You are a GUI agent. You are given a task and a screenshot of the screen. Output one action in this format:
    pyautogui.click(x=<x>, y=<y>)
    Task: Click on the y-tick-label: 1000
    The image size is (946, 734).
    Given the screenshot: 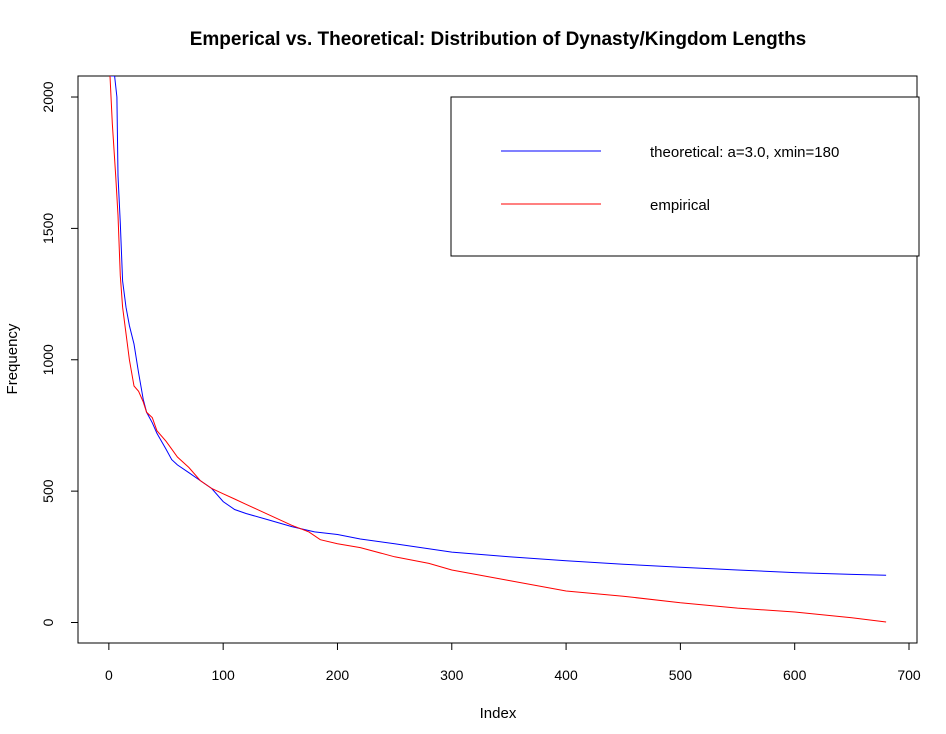 What is the action you would take?
    pyautogui.click(x=48, y=359)
    